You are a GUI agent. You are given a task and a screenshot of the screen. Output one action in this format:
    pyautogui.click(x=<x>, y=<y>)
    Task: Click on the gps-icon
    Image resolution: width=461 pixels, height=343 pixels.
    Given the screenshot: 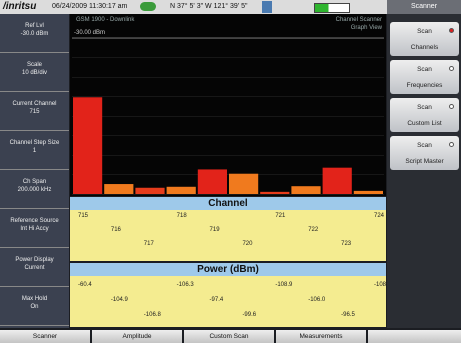 What is the action you would take?
    pyautogui.click(x=148, y=6)
    